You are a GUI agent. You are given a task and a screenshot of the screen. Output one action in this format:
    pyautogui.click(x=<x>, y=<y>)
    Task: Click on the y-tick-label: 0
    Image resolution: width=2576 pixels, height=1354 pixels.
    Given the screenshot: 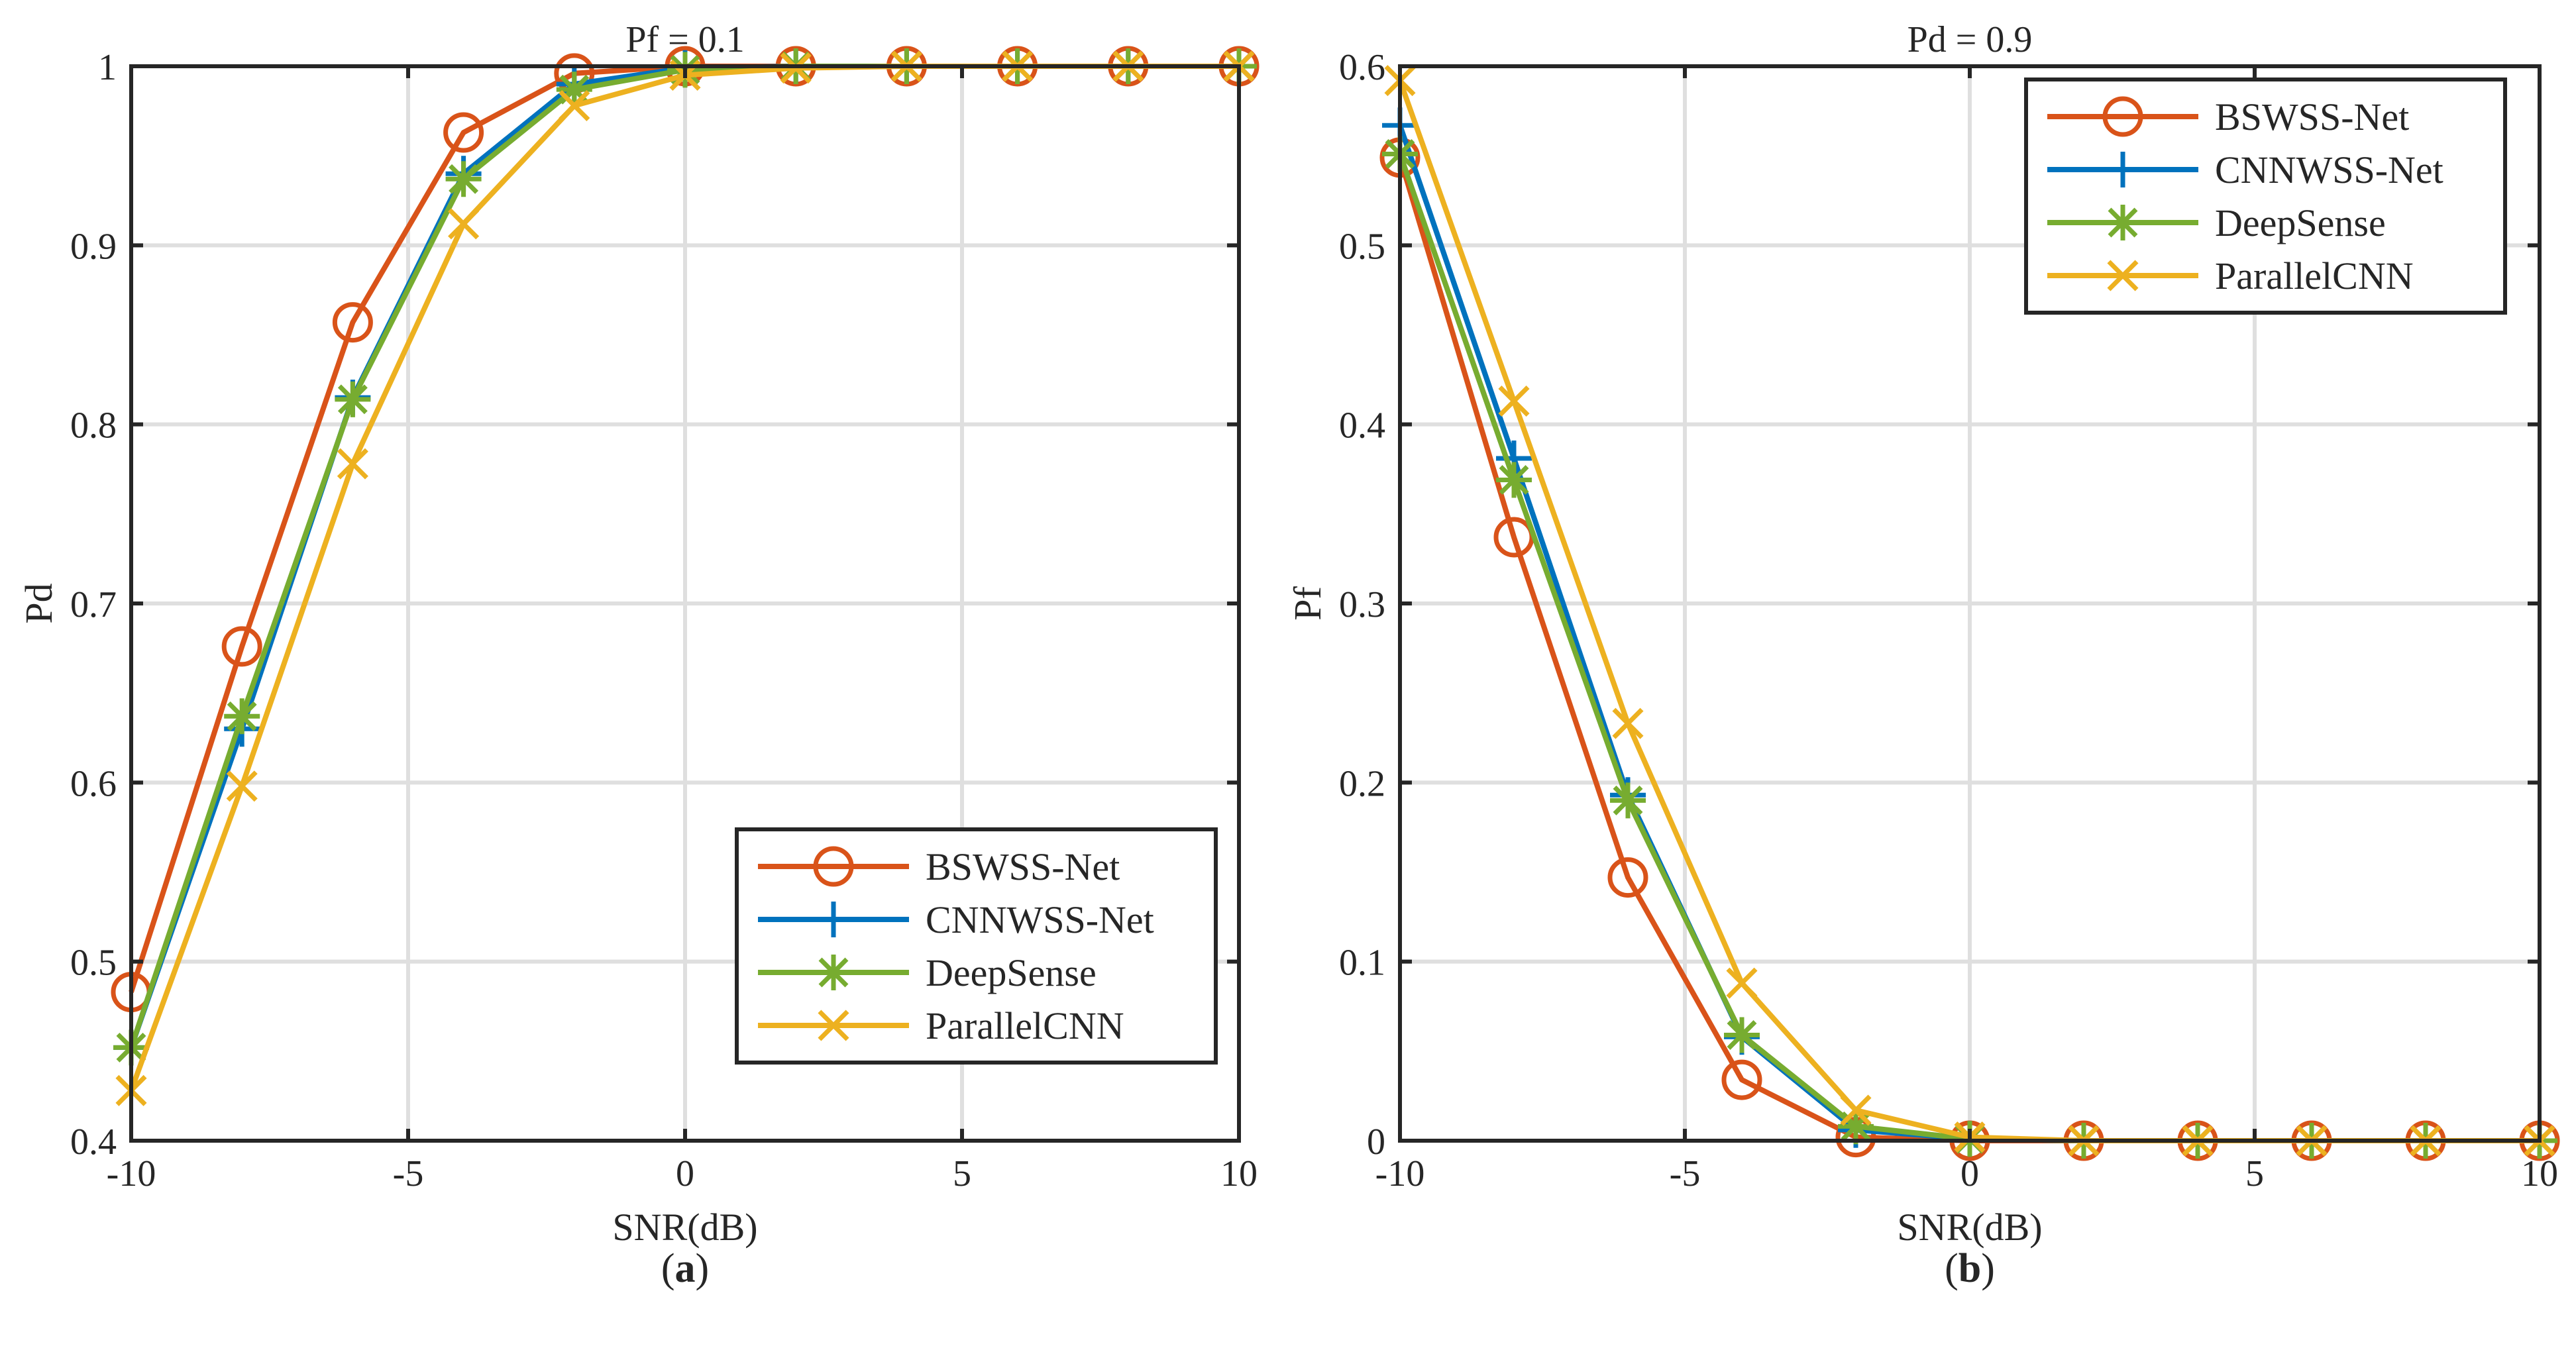 What is the action you would take?
    pyautogui.click(x=1376, y=1142)
    